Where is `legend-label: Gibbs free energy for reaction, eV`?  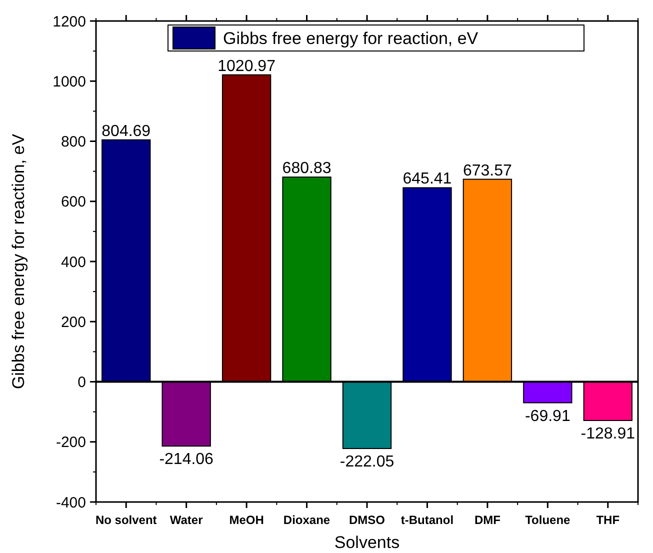 legend-label: Gibbs free energy for reaction, eV is located at coordinates (351, 38).